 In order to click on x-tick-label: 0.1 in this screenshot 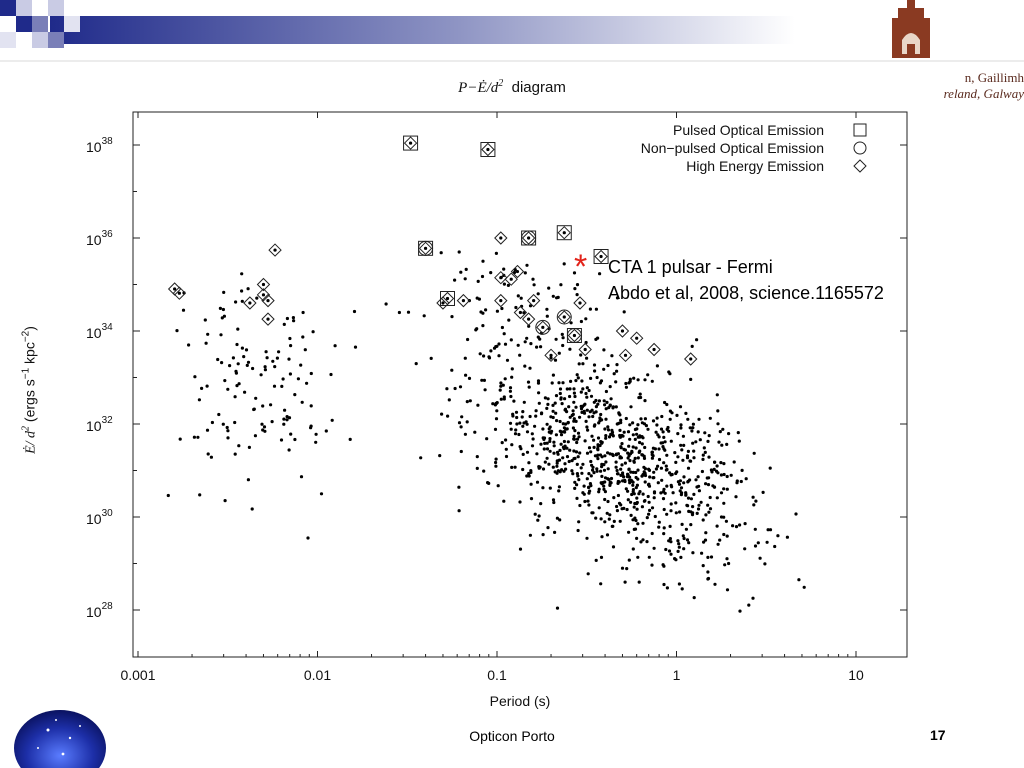, I will do `click(497, 675)`.